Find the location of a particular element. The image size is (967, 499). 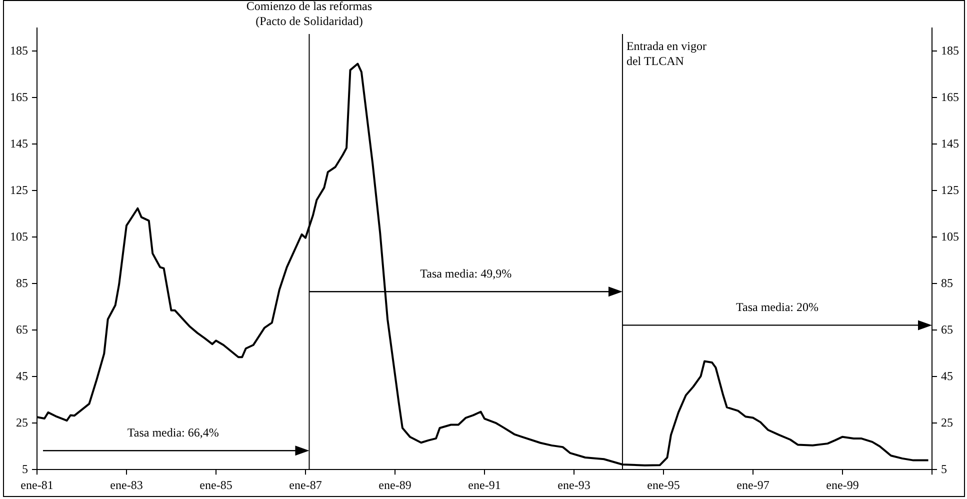

ref-line-label: Entrada en vigor del TLCAN is located at coordinates (666, 53).